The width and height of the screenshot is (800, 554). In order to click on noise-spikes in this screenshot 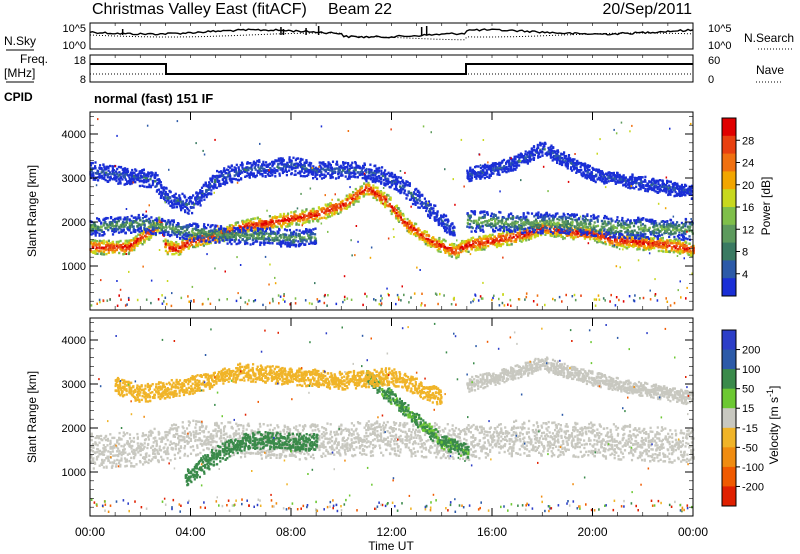, I will do `click(274, 30)`.